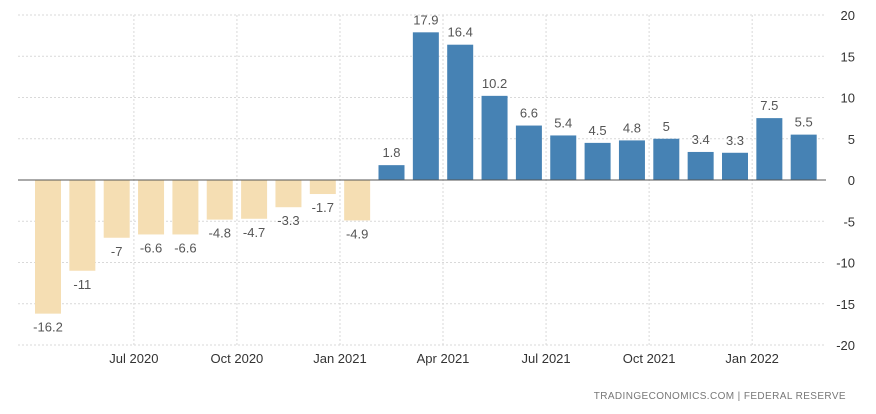  Describe the element at coordinates (529, 113) in the screenshot. I see `data-label: 6.6` at that location.